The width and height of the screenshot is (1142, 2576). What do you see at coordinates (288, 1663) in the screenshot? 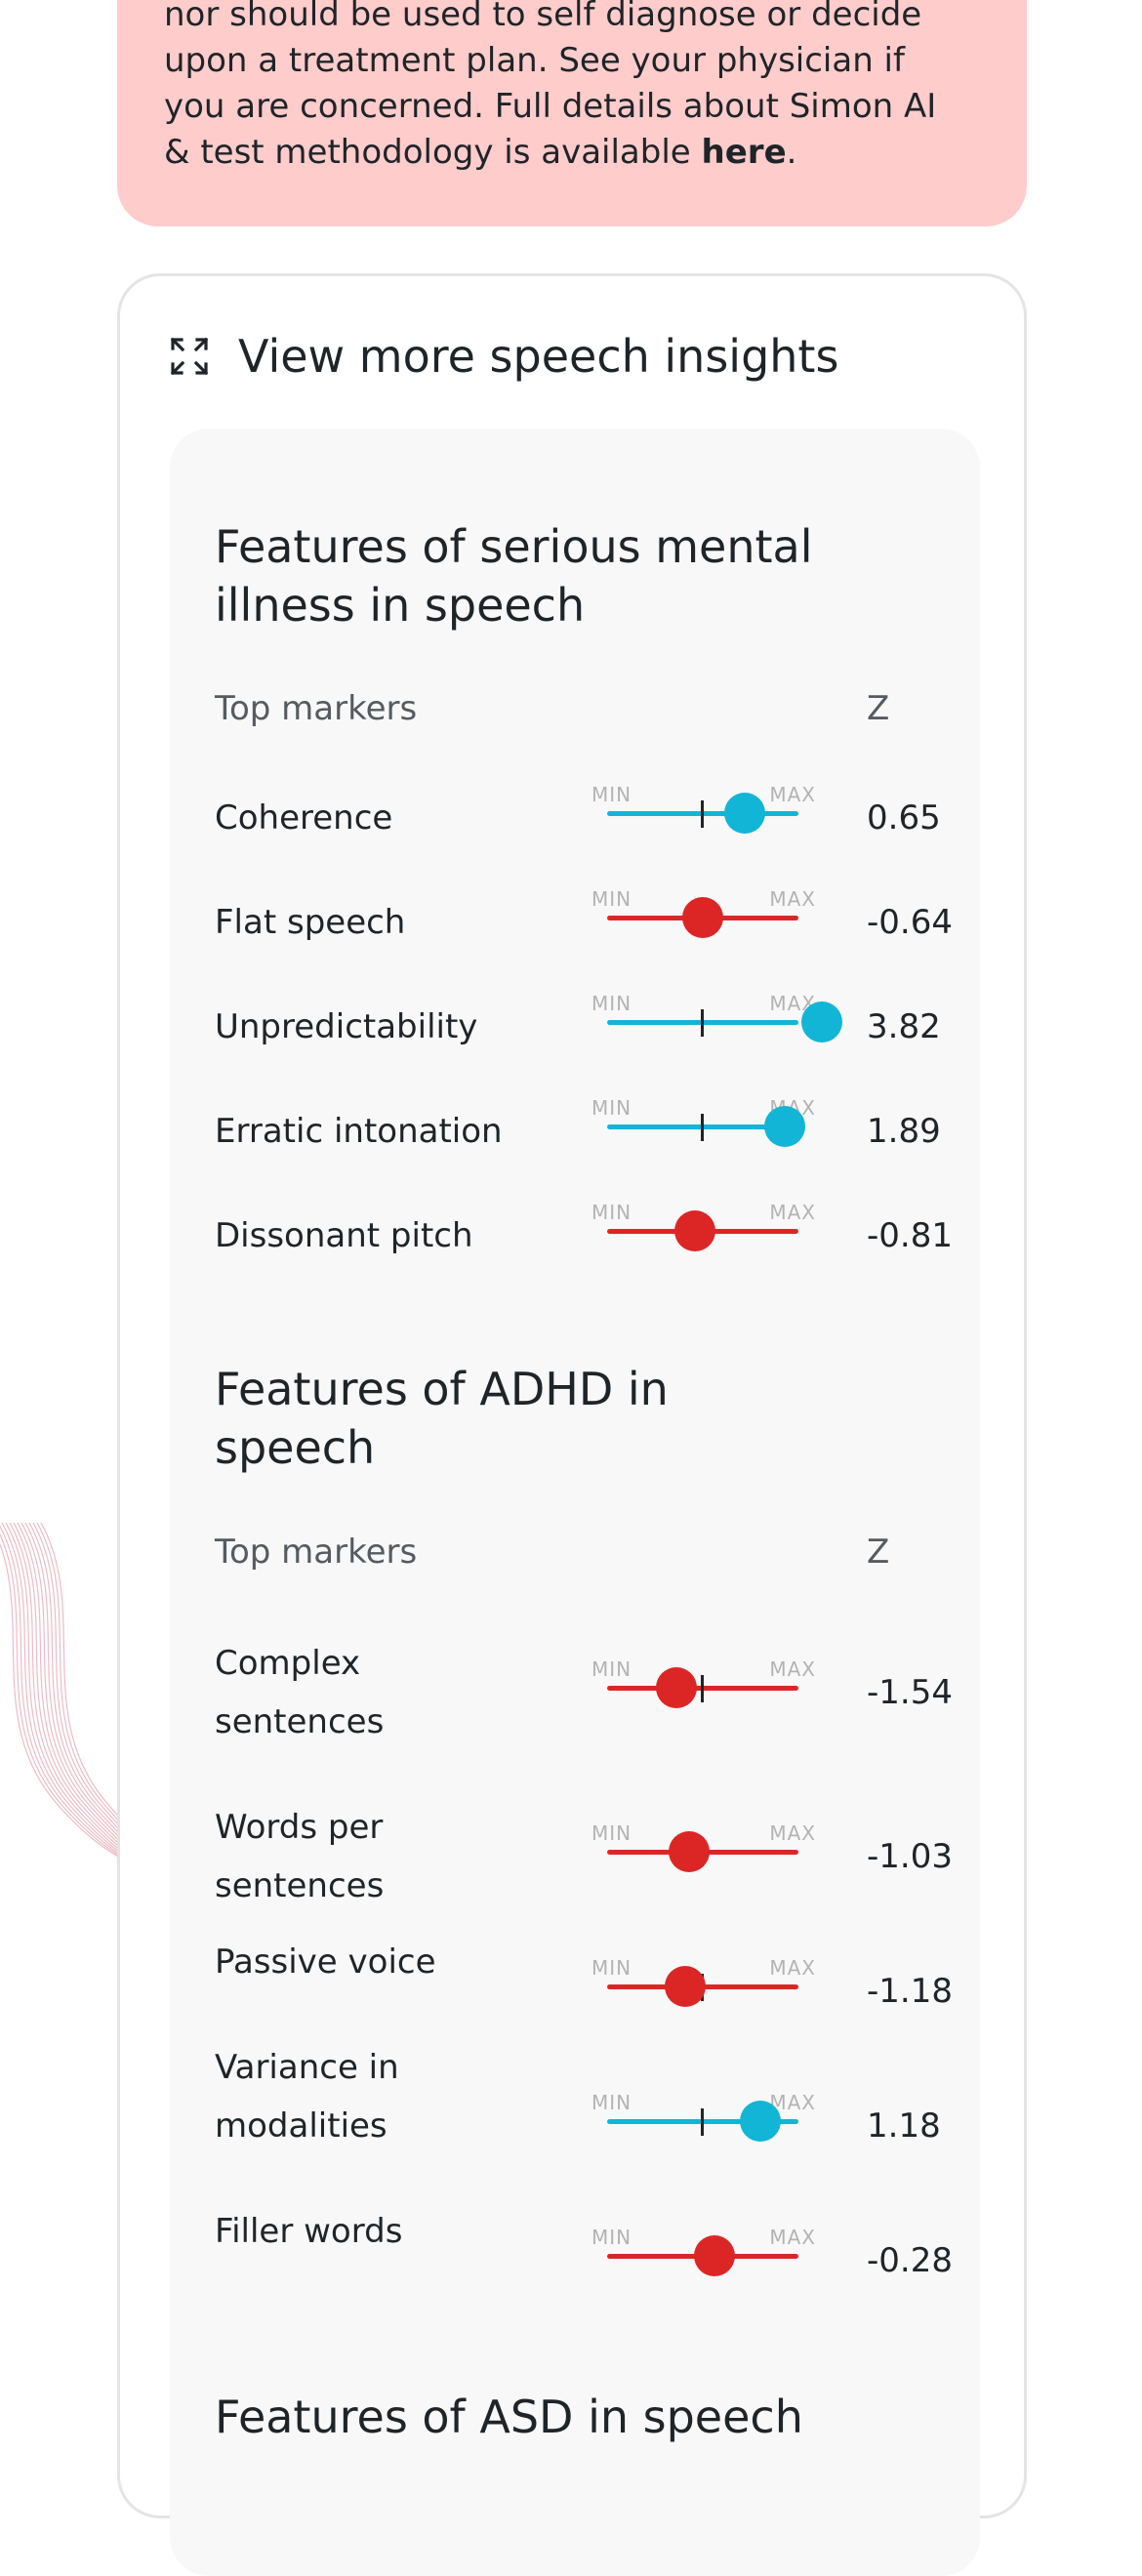
I see `marker-label-line: Complex` at bounding box center [288, 1663].